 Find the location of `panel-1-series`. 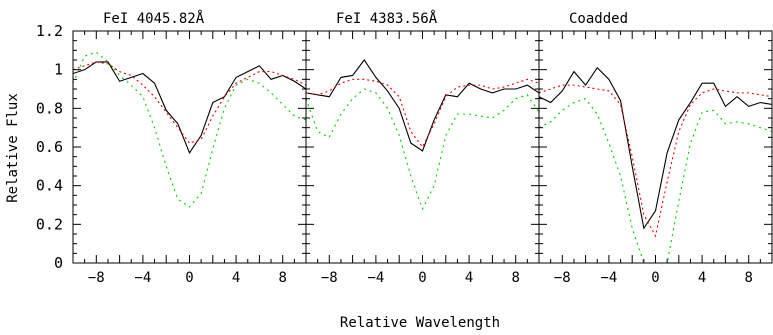

panel-1-series is located at coordinates (189, 129).